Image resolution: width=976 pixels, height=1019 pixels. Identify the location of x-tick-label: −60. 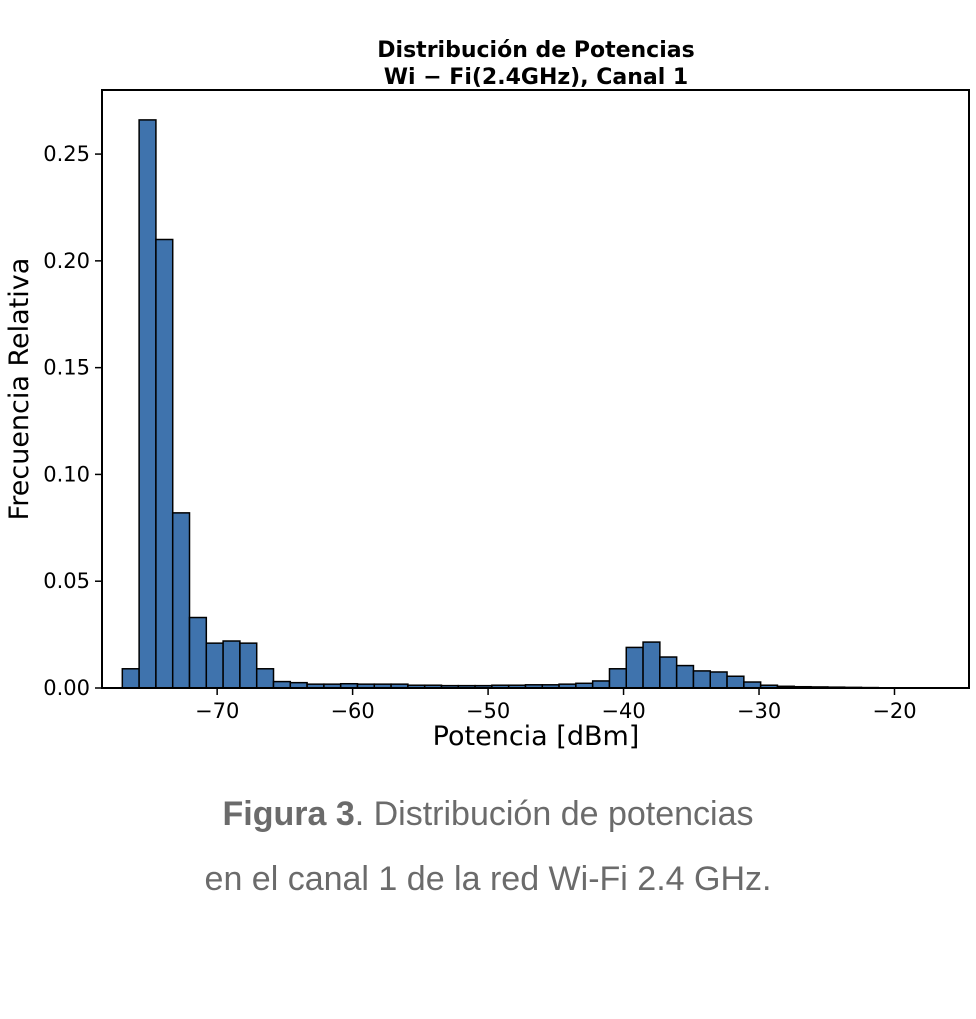
(352, 711).